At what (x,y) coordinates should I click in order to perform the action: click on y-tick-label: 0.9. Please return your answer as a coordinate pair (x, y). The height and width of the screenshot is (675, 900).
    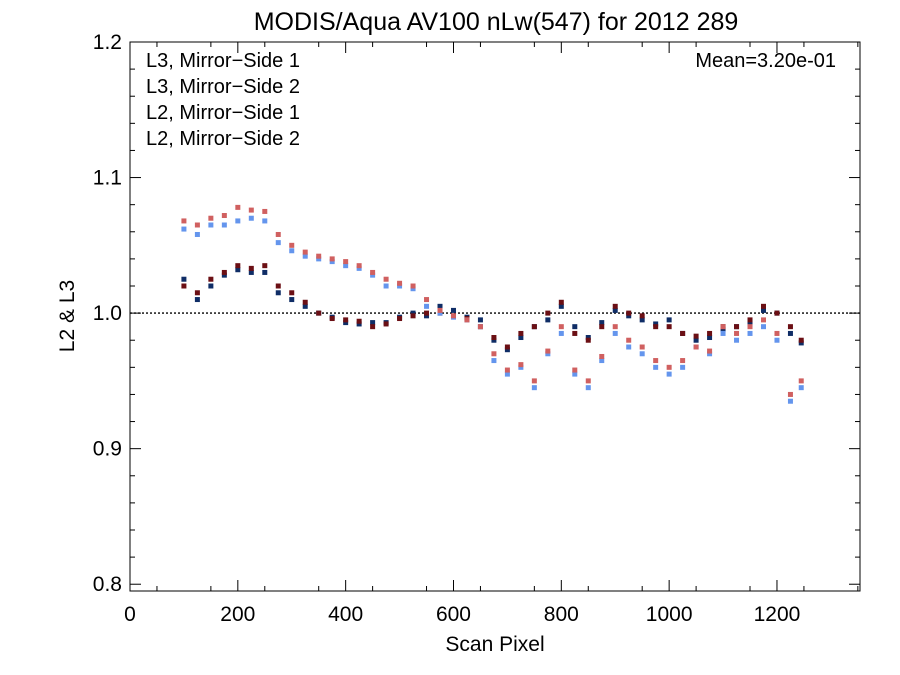
    Looking at the image, I should click on (107, 449).